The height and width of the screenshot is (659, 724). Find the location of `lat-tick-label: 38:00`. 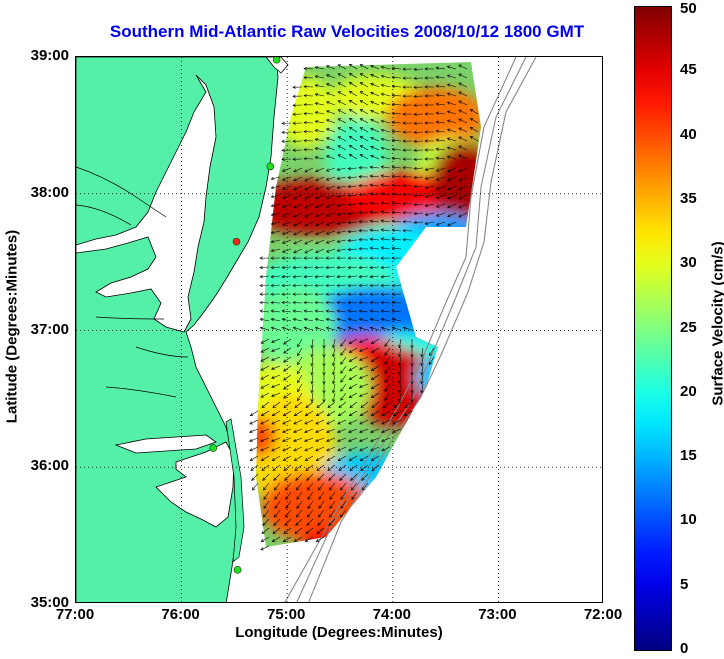

lat-tick-label: 38:00 is located at coordinates (49, 192).